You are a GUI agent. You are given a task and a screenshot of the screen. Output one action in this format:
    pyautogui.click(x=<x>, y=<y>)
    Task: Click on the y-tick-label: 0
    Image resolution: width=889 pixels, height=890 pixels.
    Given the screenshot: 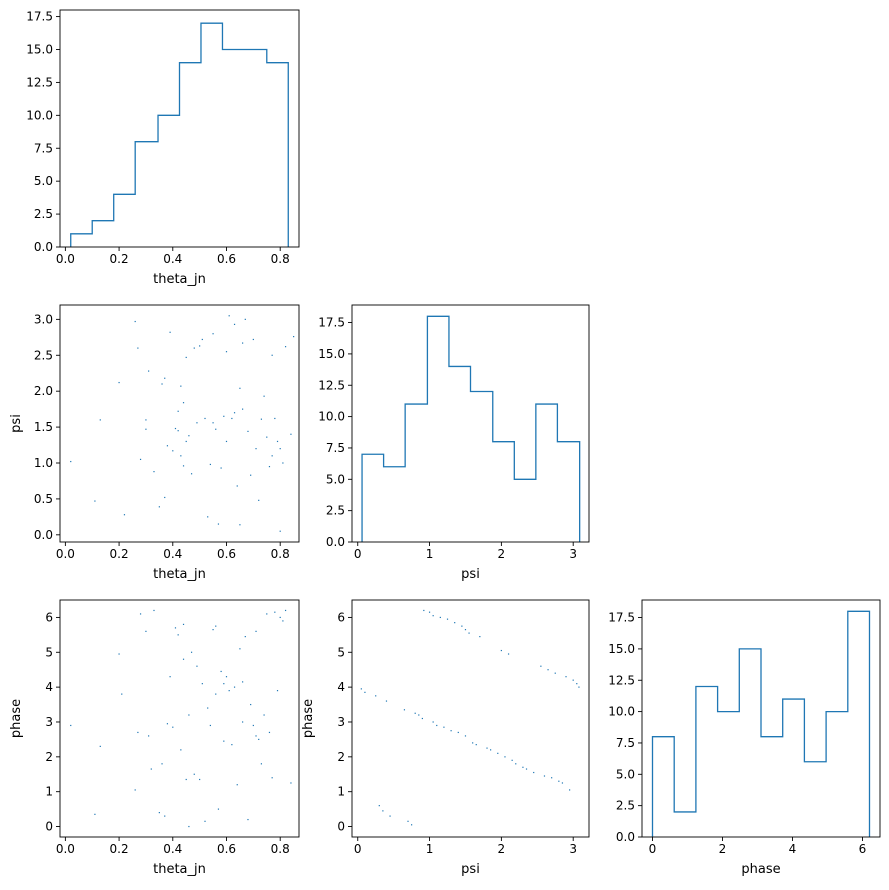 What is the action you would take?
    pyautogui.click(x=49, y=827)
    